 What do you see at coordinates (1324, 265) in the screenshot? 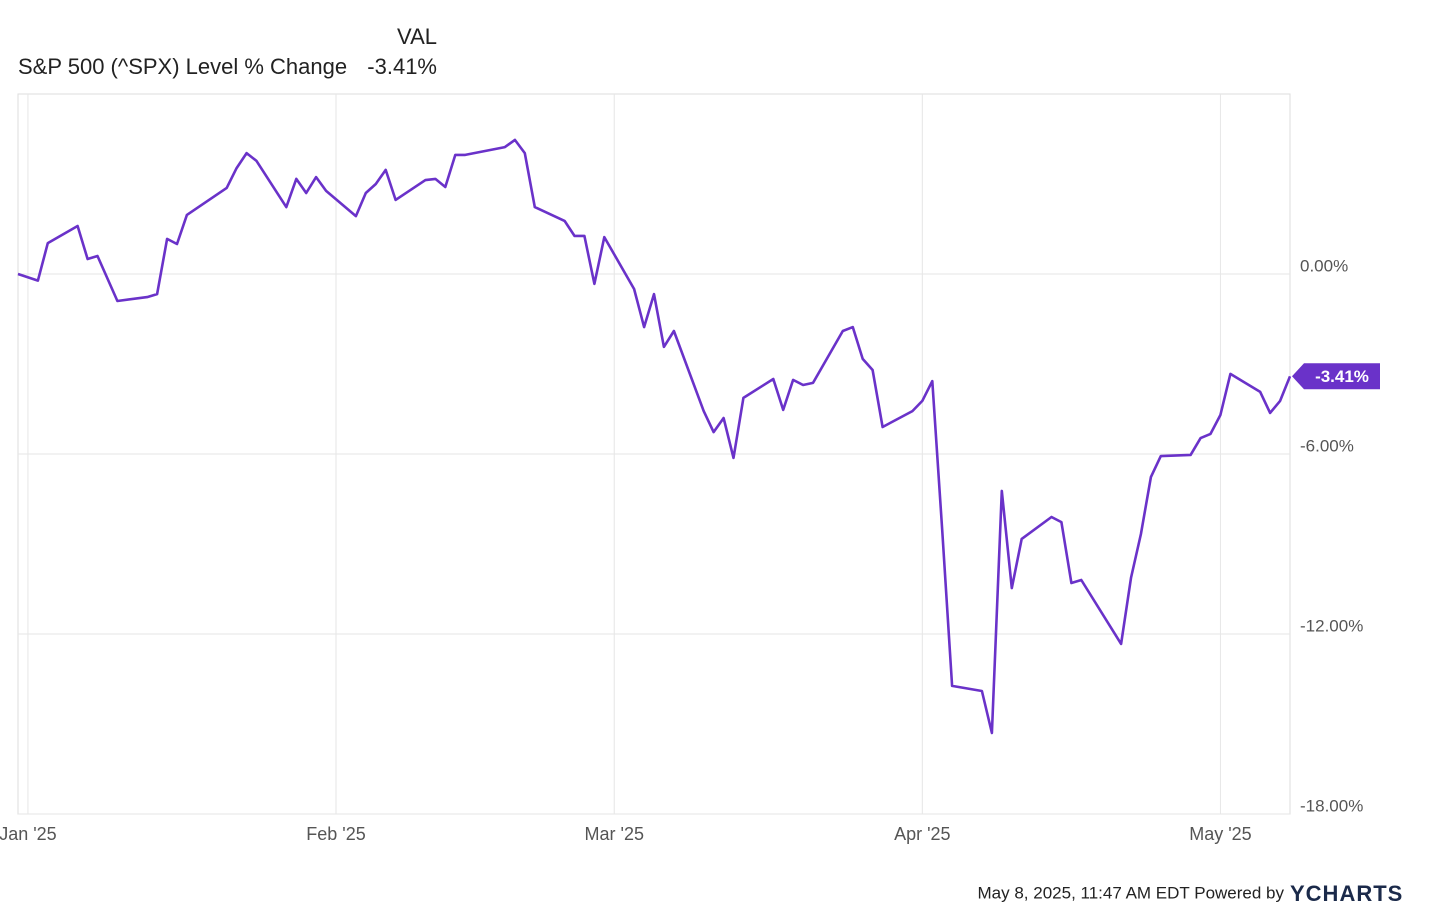
I see `y-tick-label: 0.00%` at bounding box center [1324, 265].